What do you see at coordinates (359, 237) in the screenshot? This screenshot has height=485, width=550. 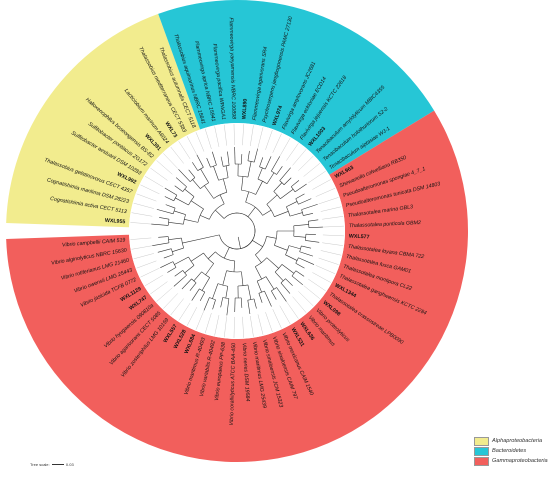 I see `taxon-label: WXL577` at bounding box center [359, 237].